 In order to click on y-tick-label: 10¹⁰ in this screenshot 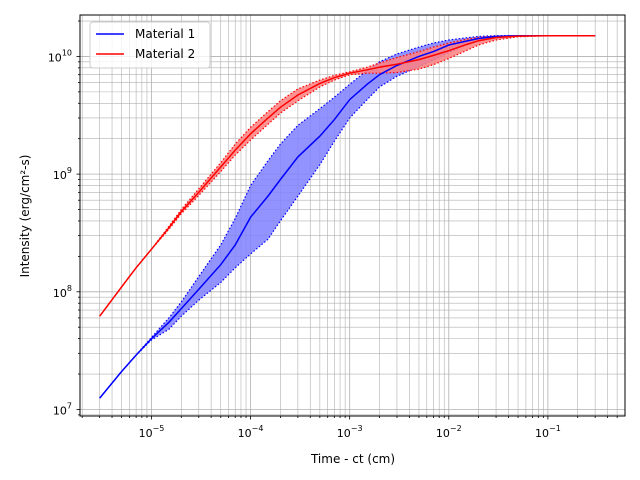, I will do `click(60, 56)`.